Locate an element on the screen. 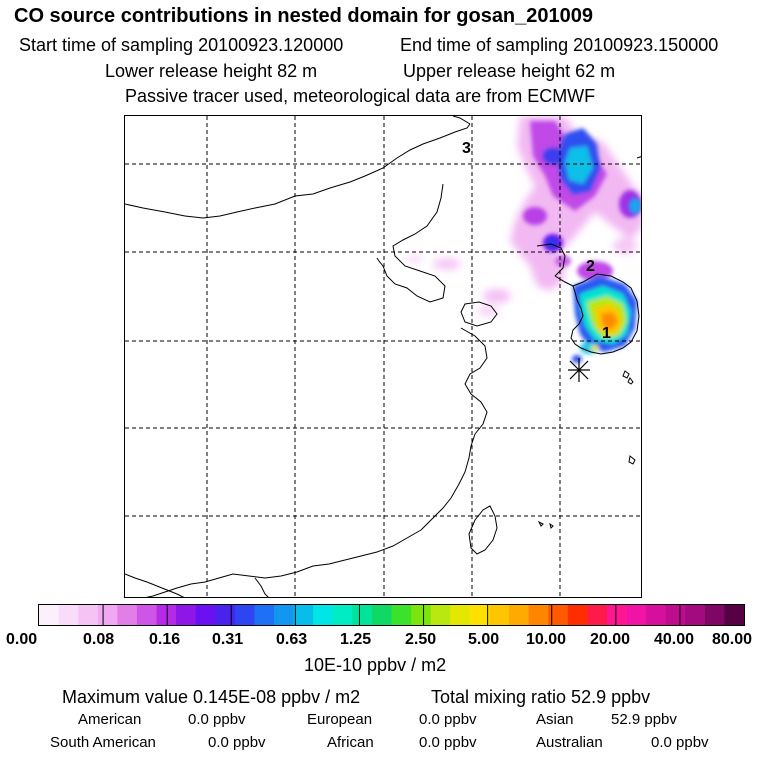 This screenshot has width=768, height=768. region-value-american: 0.0 ppbv is located at coordinates (217, 719).